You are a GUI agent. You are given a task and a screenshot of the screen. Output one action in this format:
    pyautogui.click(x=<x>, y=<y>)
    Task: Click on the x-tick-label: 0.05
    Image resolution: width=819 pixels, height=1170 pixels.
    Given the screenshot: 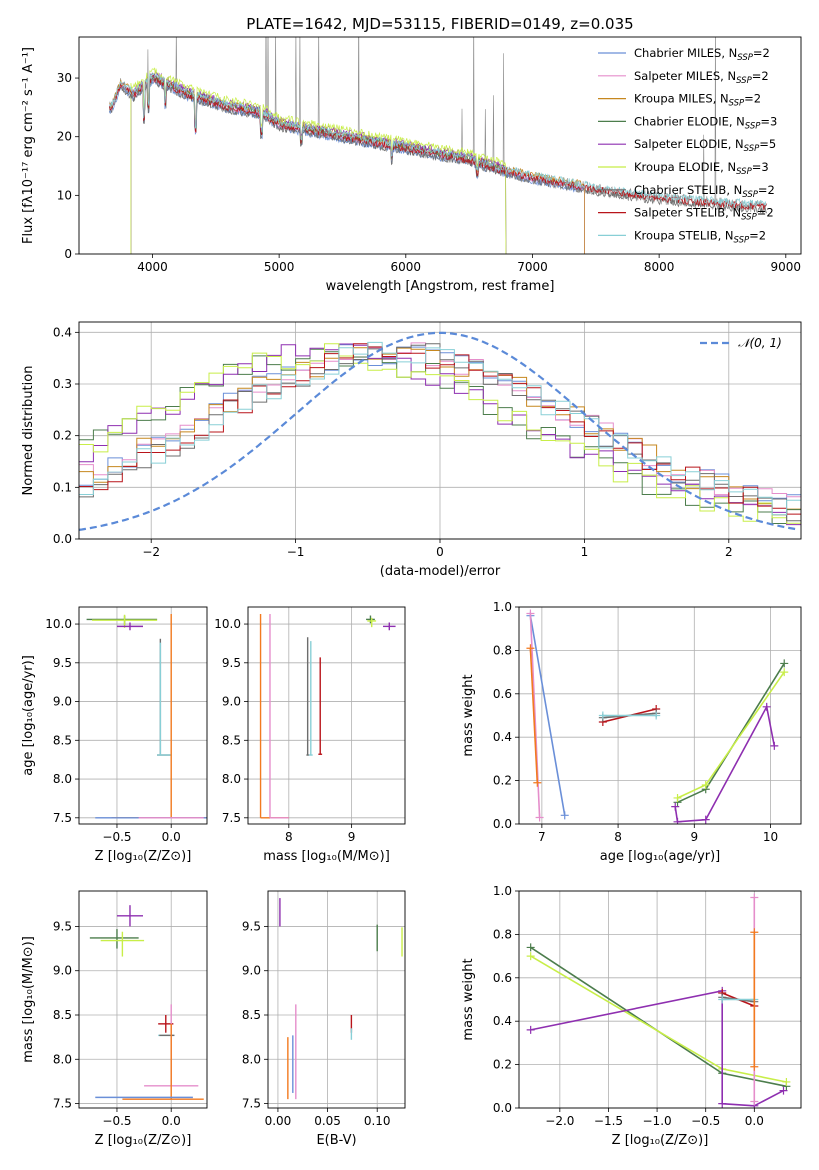 What is the action you would take?
    pyautogui.click(x=327, y=1121)
    